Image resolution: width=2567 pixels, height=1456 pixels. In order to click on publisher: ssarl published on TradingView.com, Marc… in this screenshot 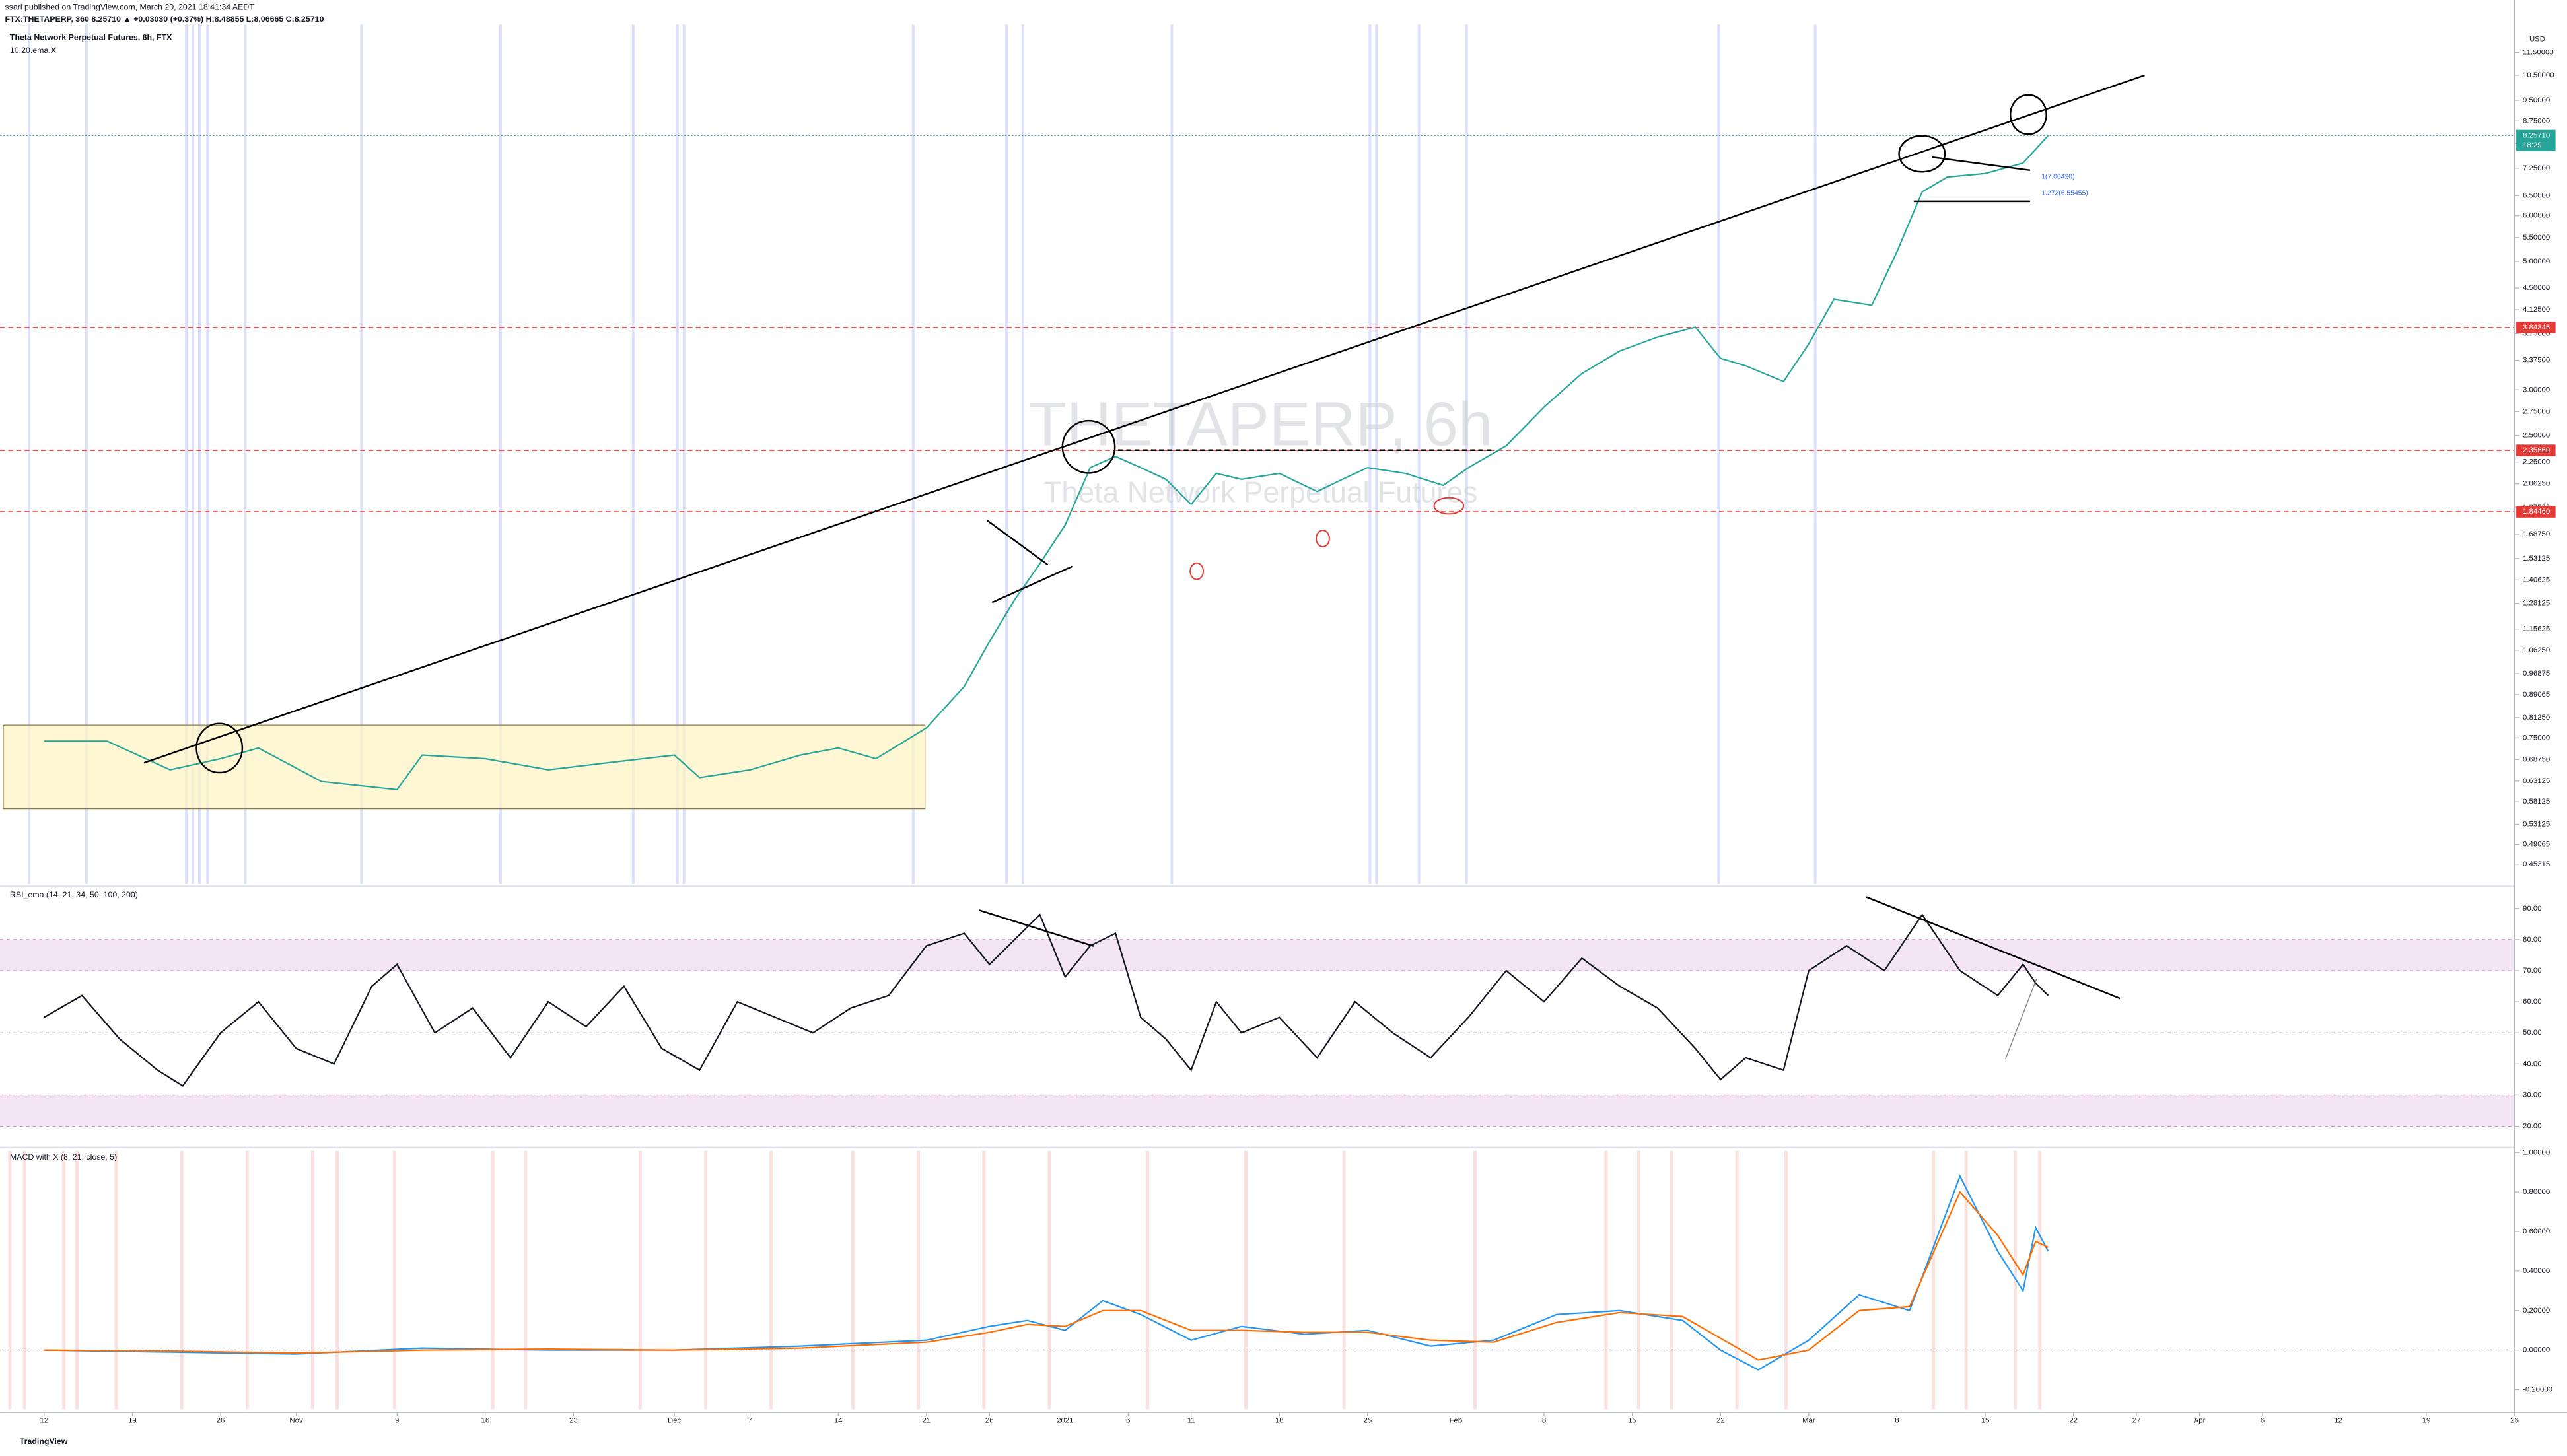, I will do `click(129, 6)`.